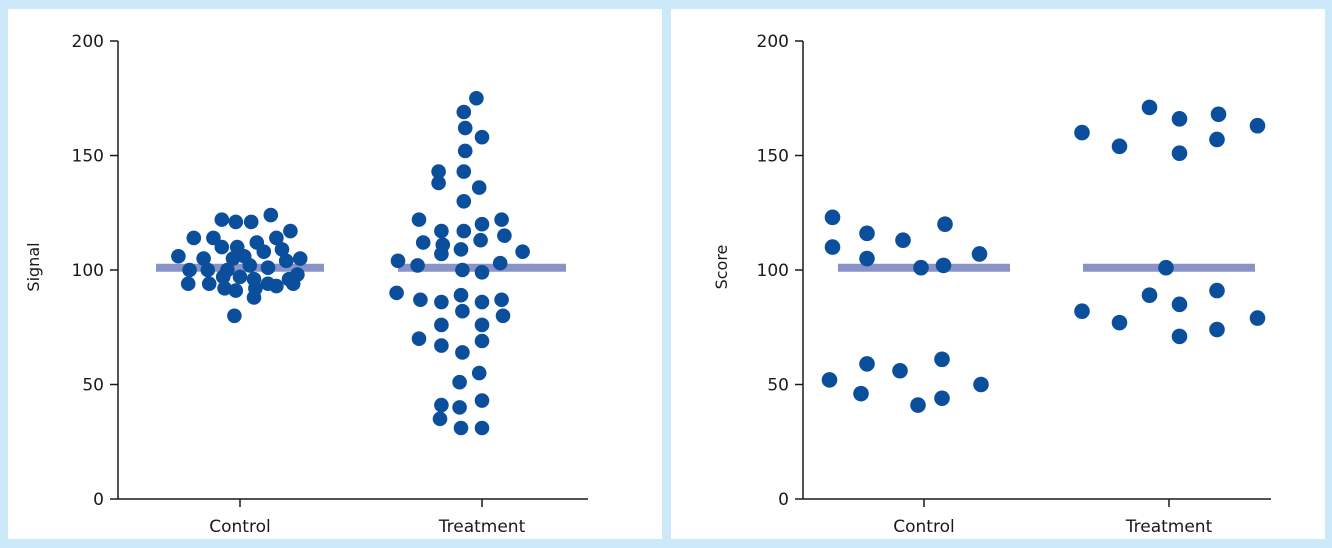  Describe the element at coordinates (33, 266) in the screenshot. I see `y-axis-title: Signal` at that location.